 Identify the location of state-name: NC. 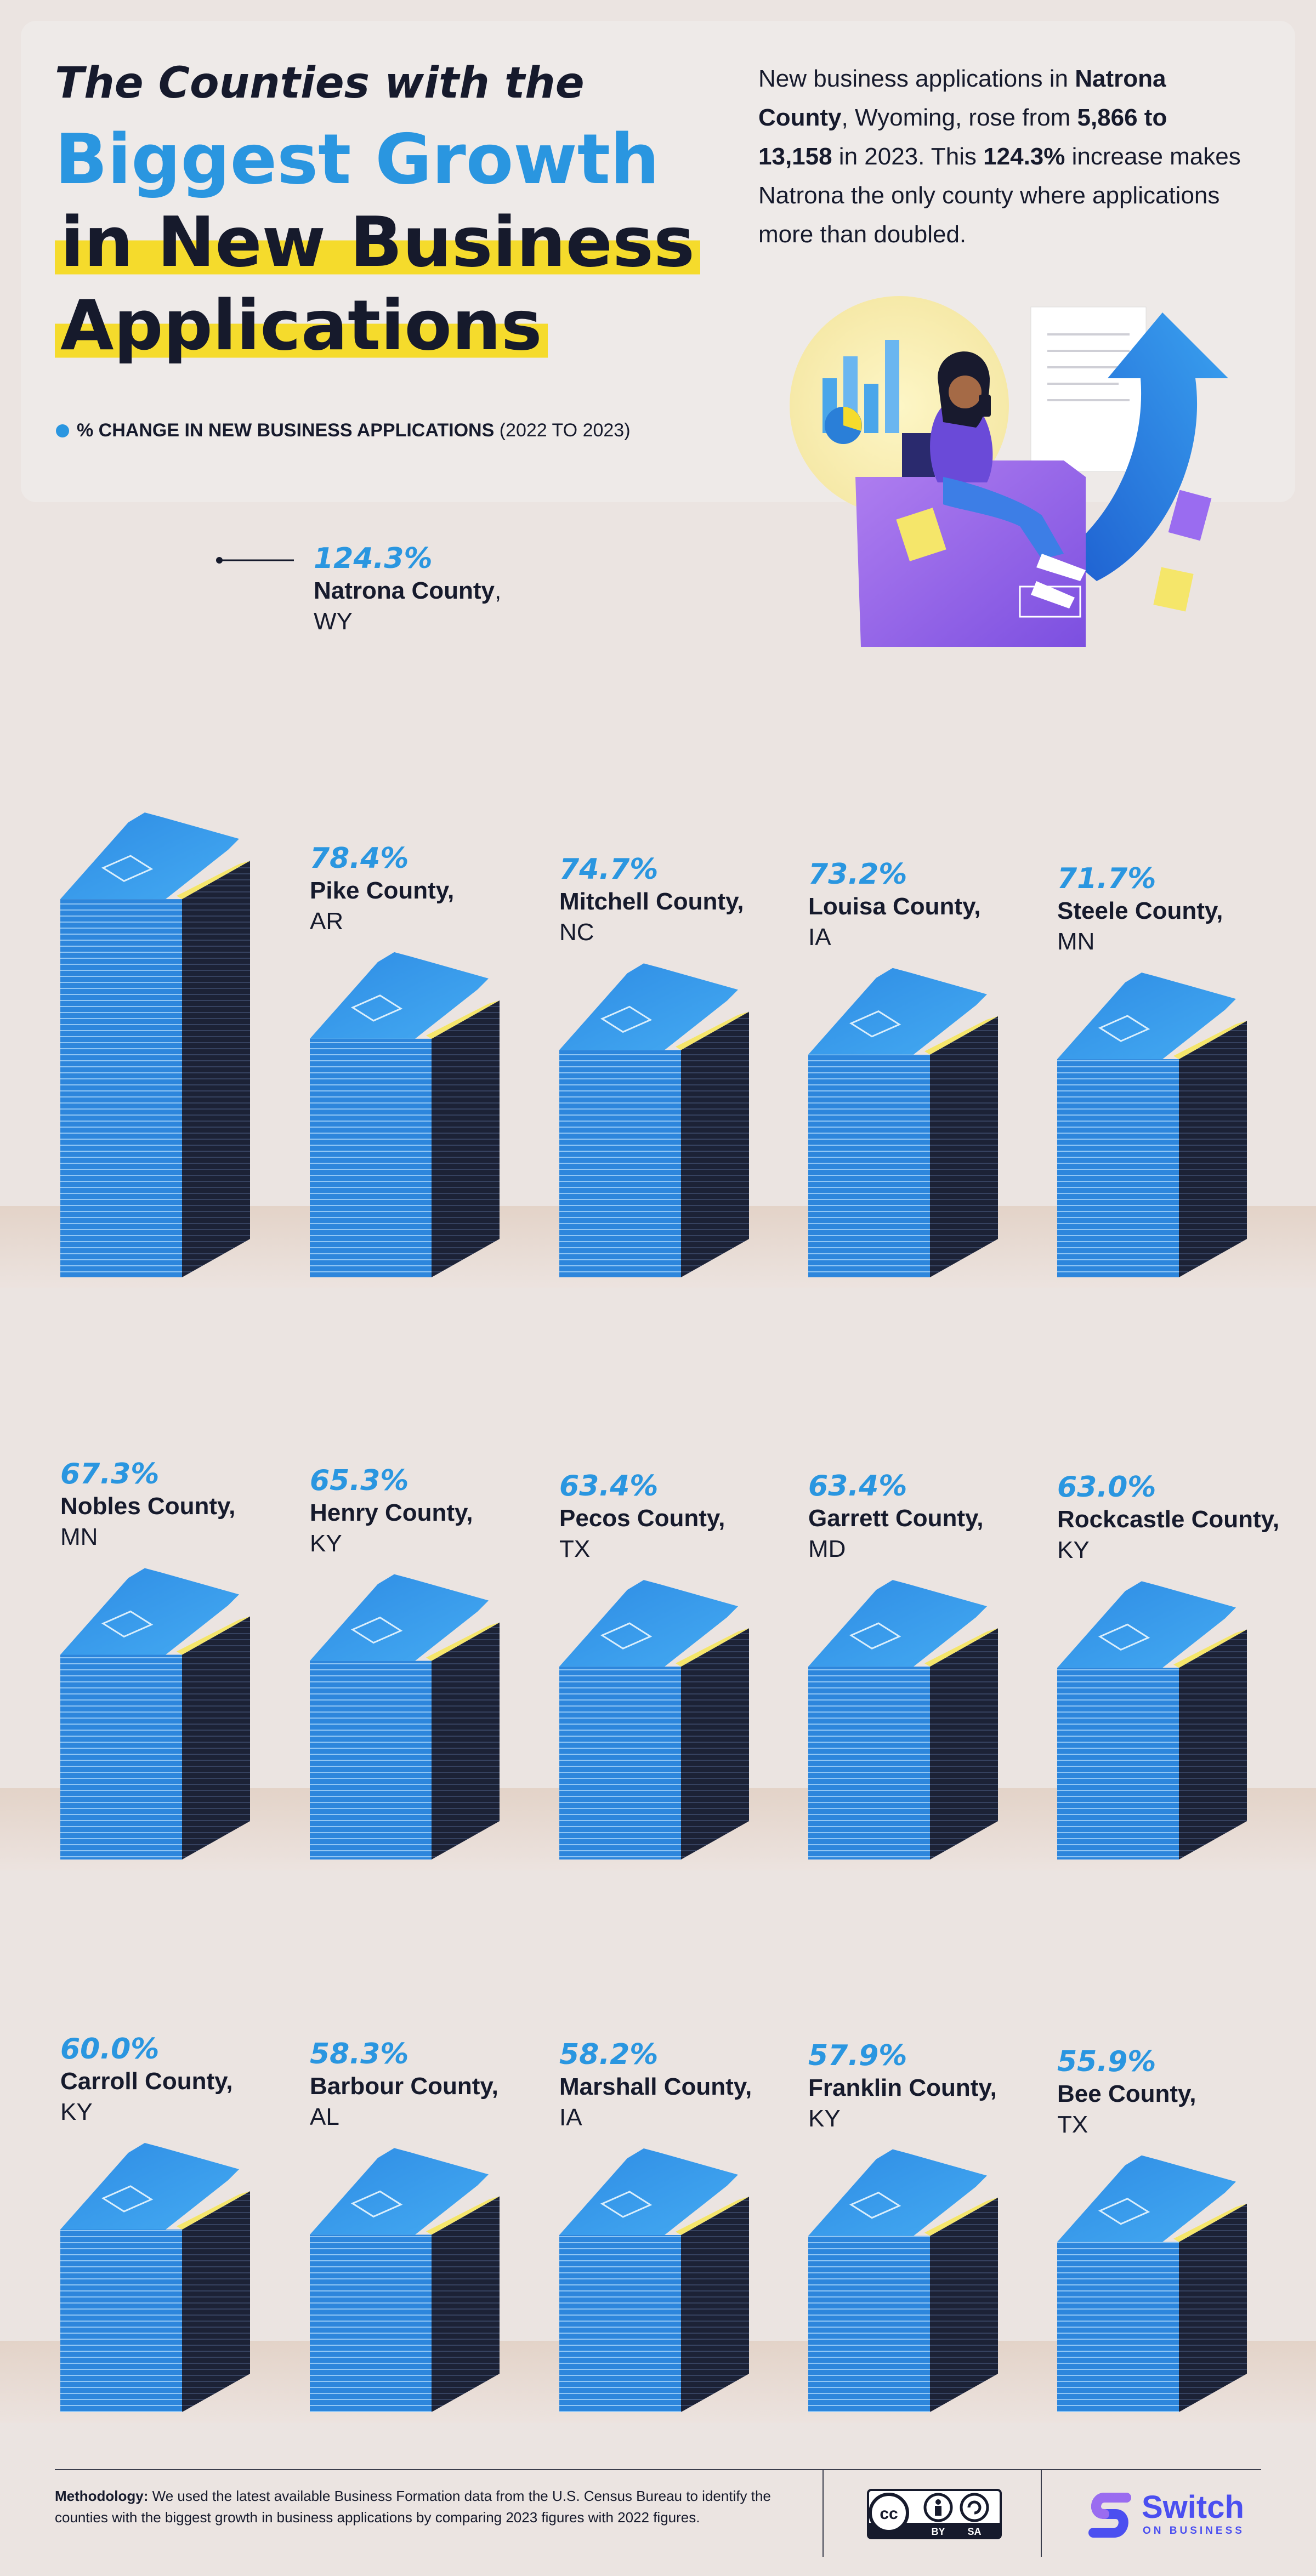
(576, 932).